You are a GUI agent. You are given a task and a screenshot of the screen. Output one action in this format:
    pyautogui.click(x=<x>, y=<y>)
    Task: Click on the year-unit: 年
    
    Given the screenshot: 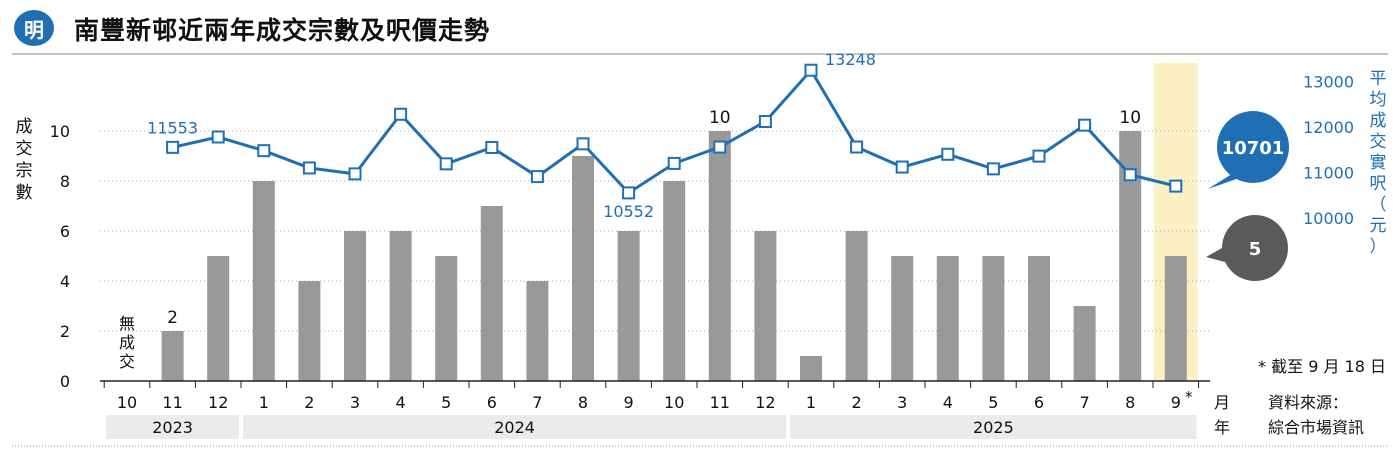 What is the action you would take?
    pyautogui.click(x=1222, y=427)
    